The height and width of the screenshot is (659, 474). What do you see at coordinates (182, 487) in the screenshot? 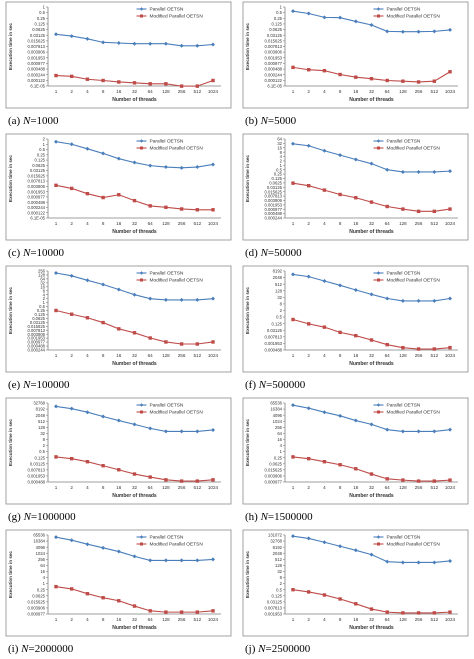
I see `x-tick-label: 256` at bounding box center [182, 487].